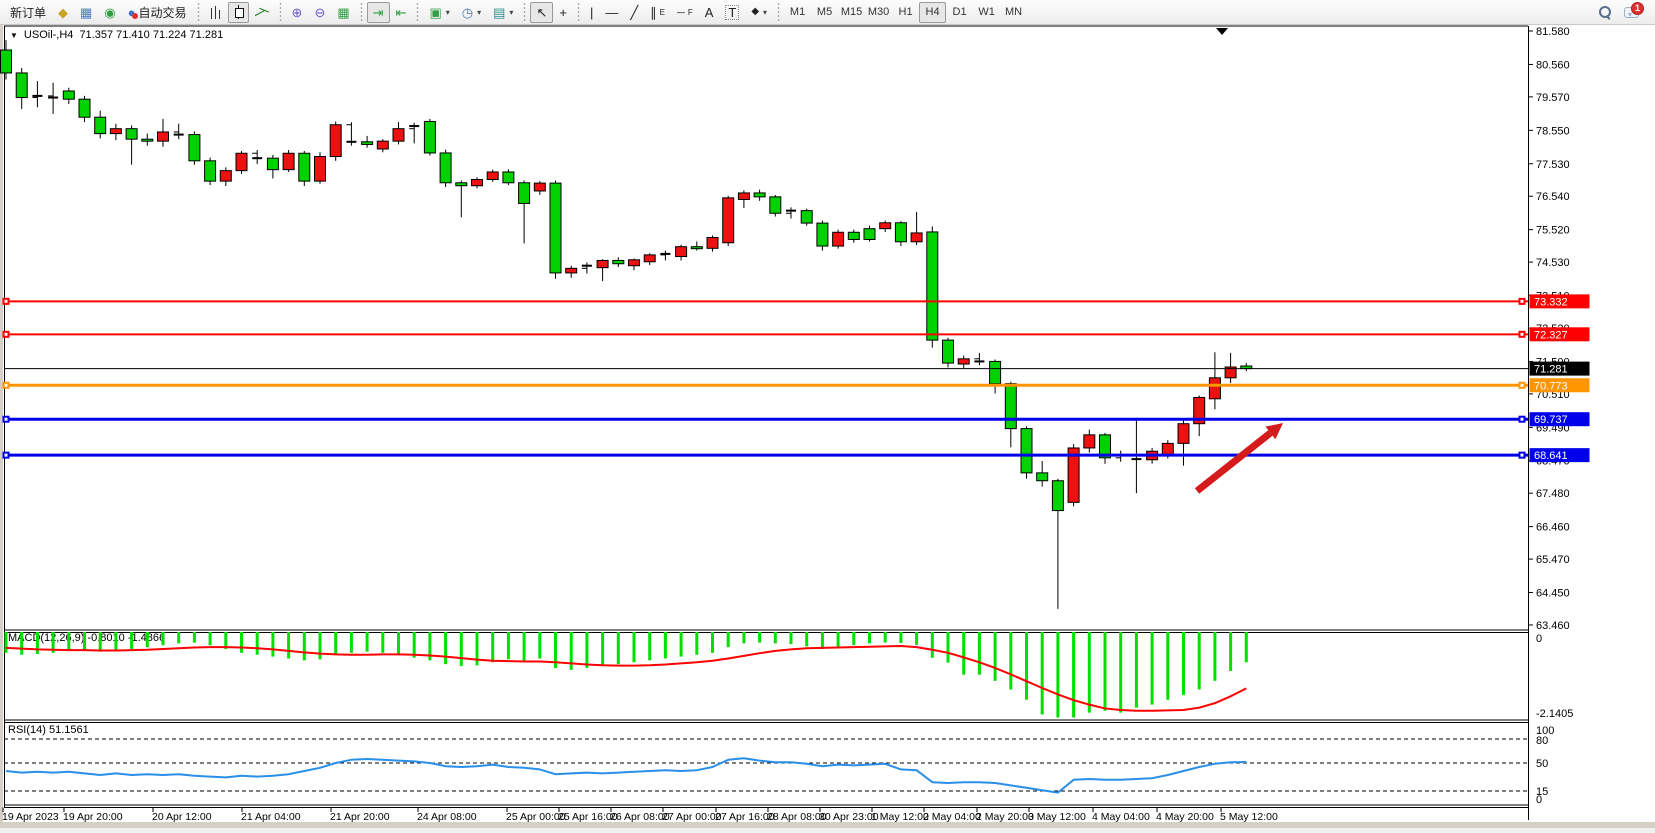 The height and width of the screenshot is (833, 1655). What do you see at coordinates (563, 12) in the screenshot?
I see `crosshair-tool-button: +` at bounding box center [563, 12].